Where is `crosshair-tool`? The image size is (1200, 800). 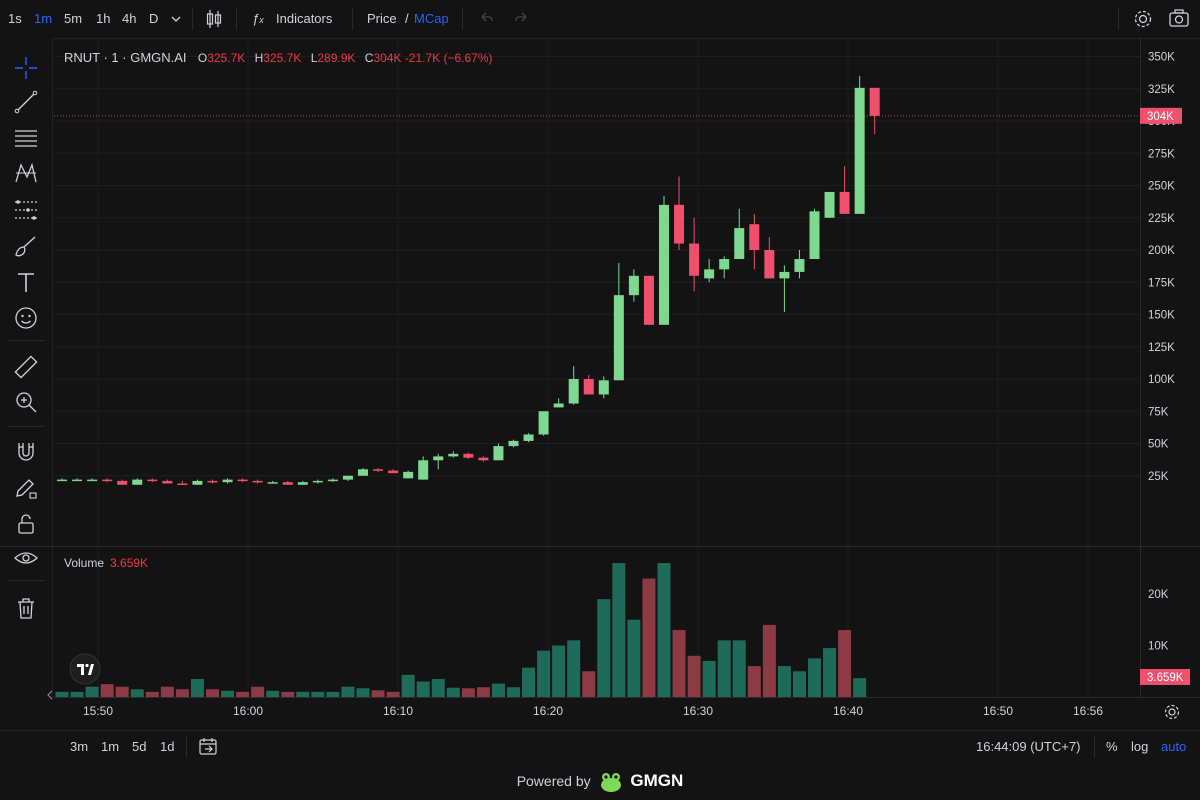 crosshair-tool is located at coordinates (26, 68).